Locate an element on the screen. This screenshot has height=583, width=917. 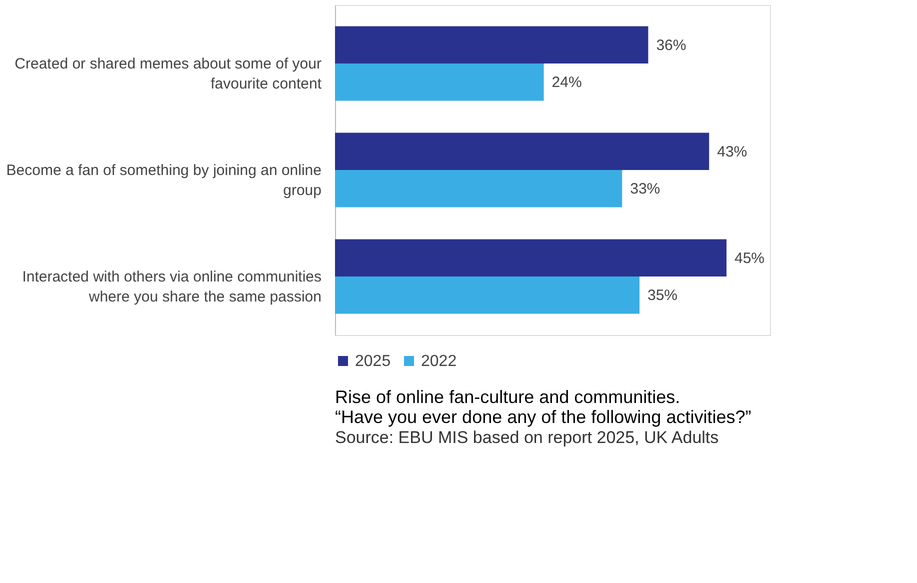
legend-label: 2022 is located at coordinates (439, 361).